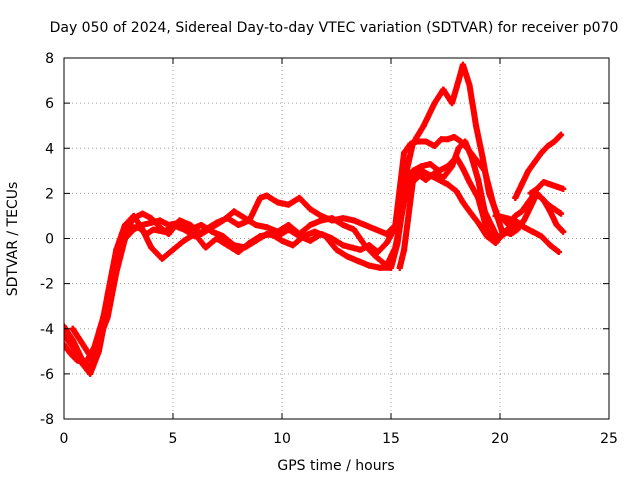 The height and width of the screenshot is (480, 640). I want to click on y-tick-label: -4, so click(47, 330).